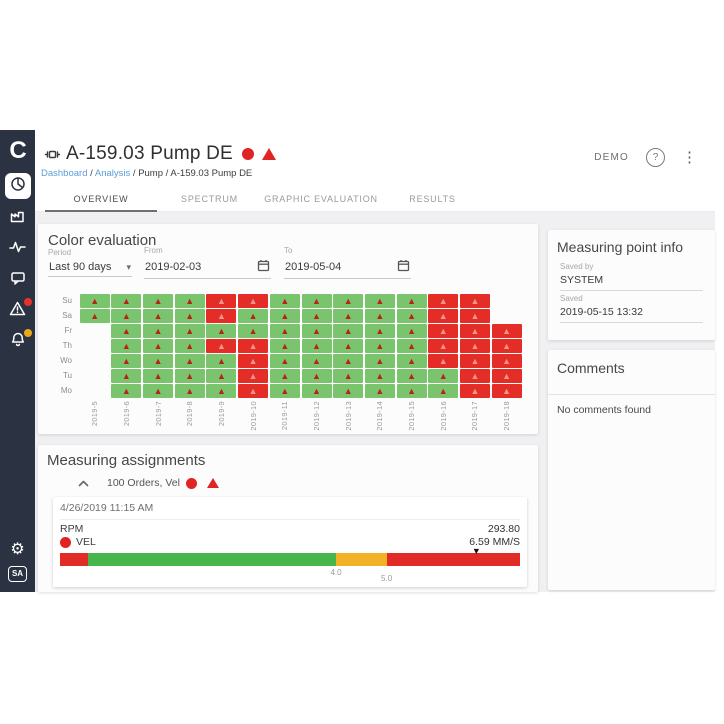 The height and width of the screenshot is (724, 724). What do you see at coordinates (143, 483) in the screenshot?
I see `assignment-group-label: 100 Orders, Vel` at bounding box center [143, 483].